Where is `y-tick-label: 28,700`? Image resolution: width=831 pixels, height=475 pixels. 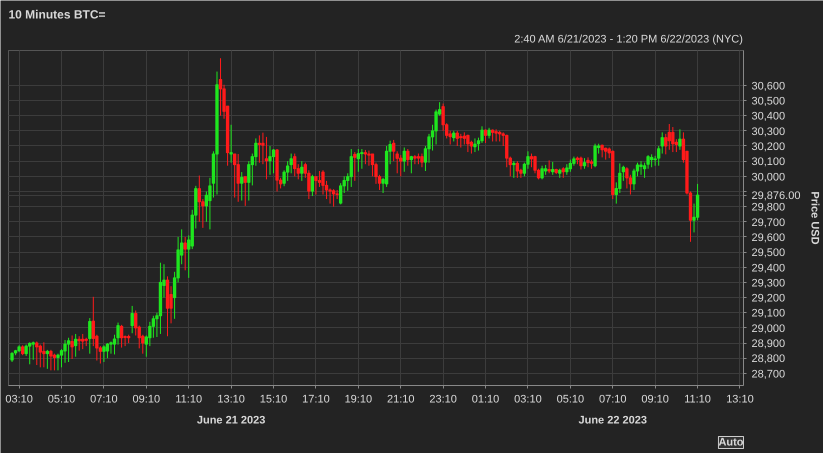 y-tick-label: 28,700 is located at coordinates (769, 374).